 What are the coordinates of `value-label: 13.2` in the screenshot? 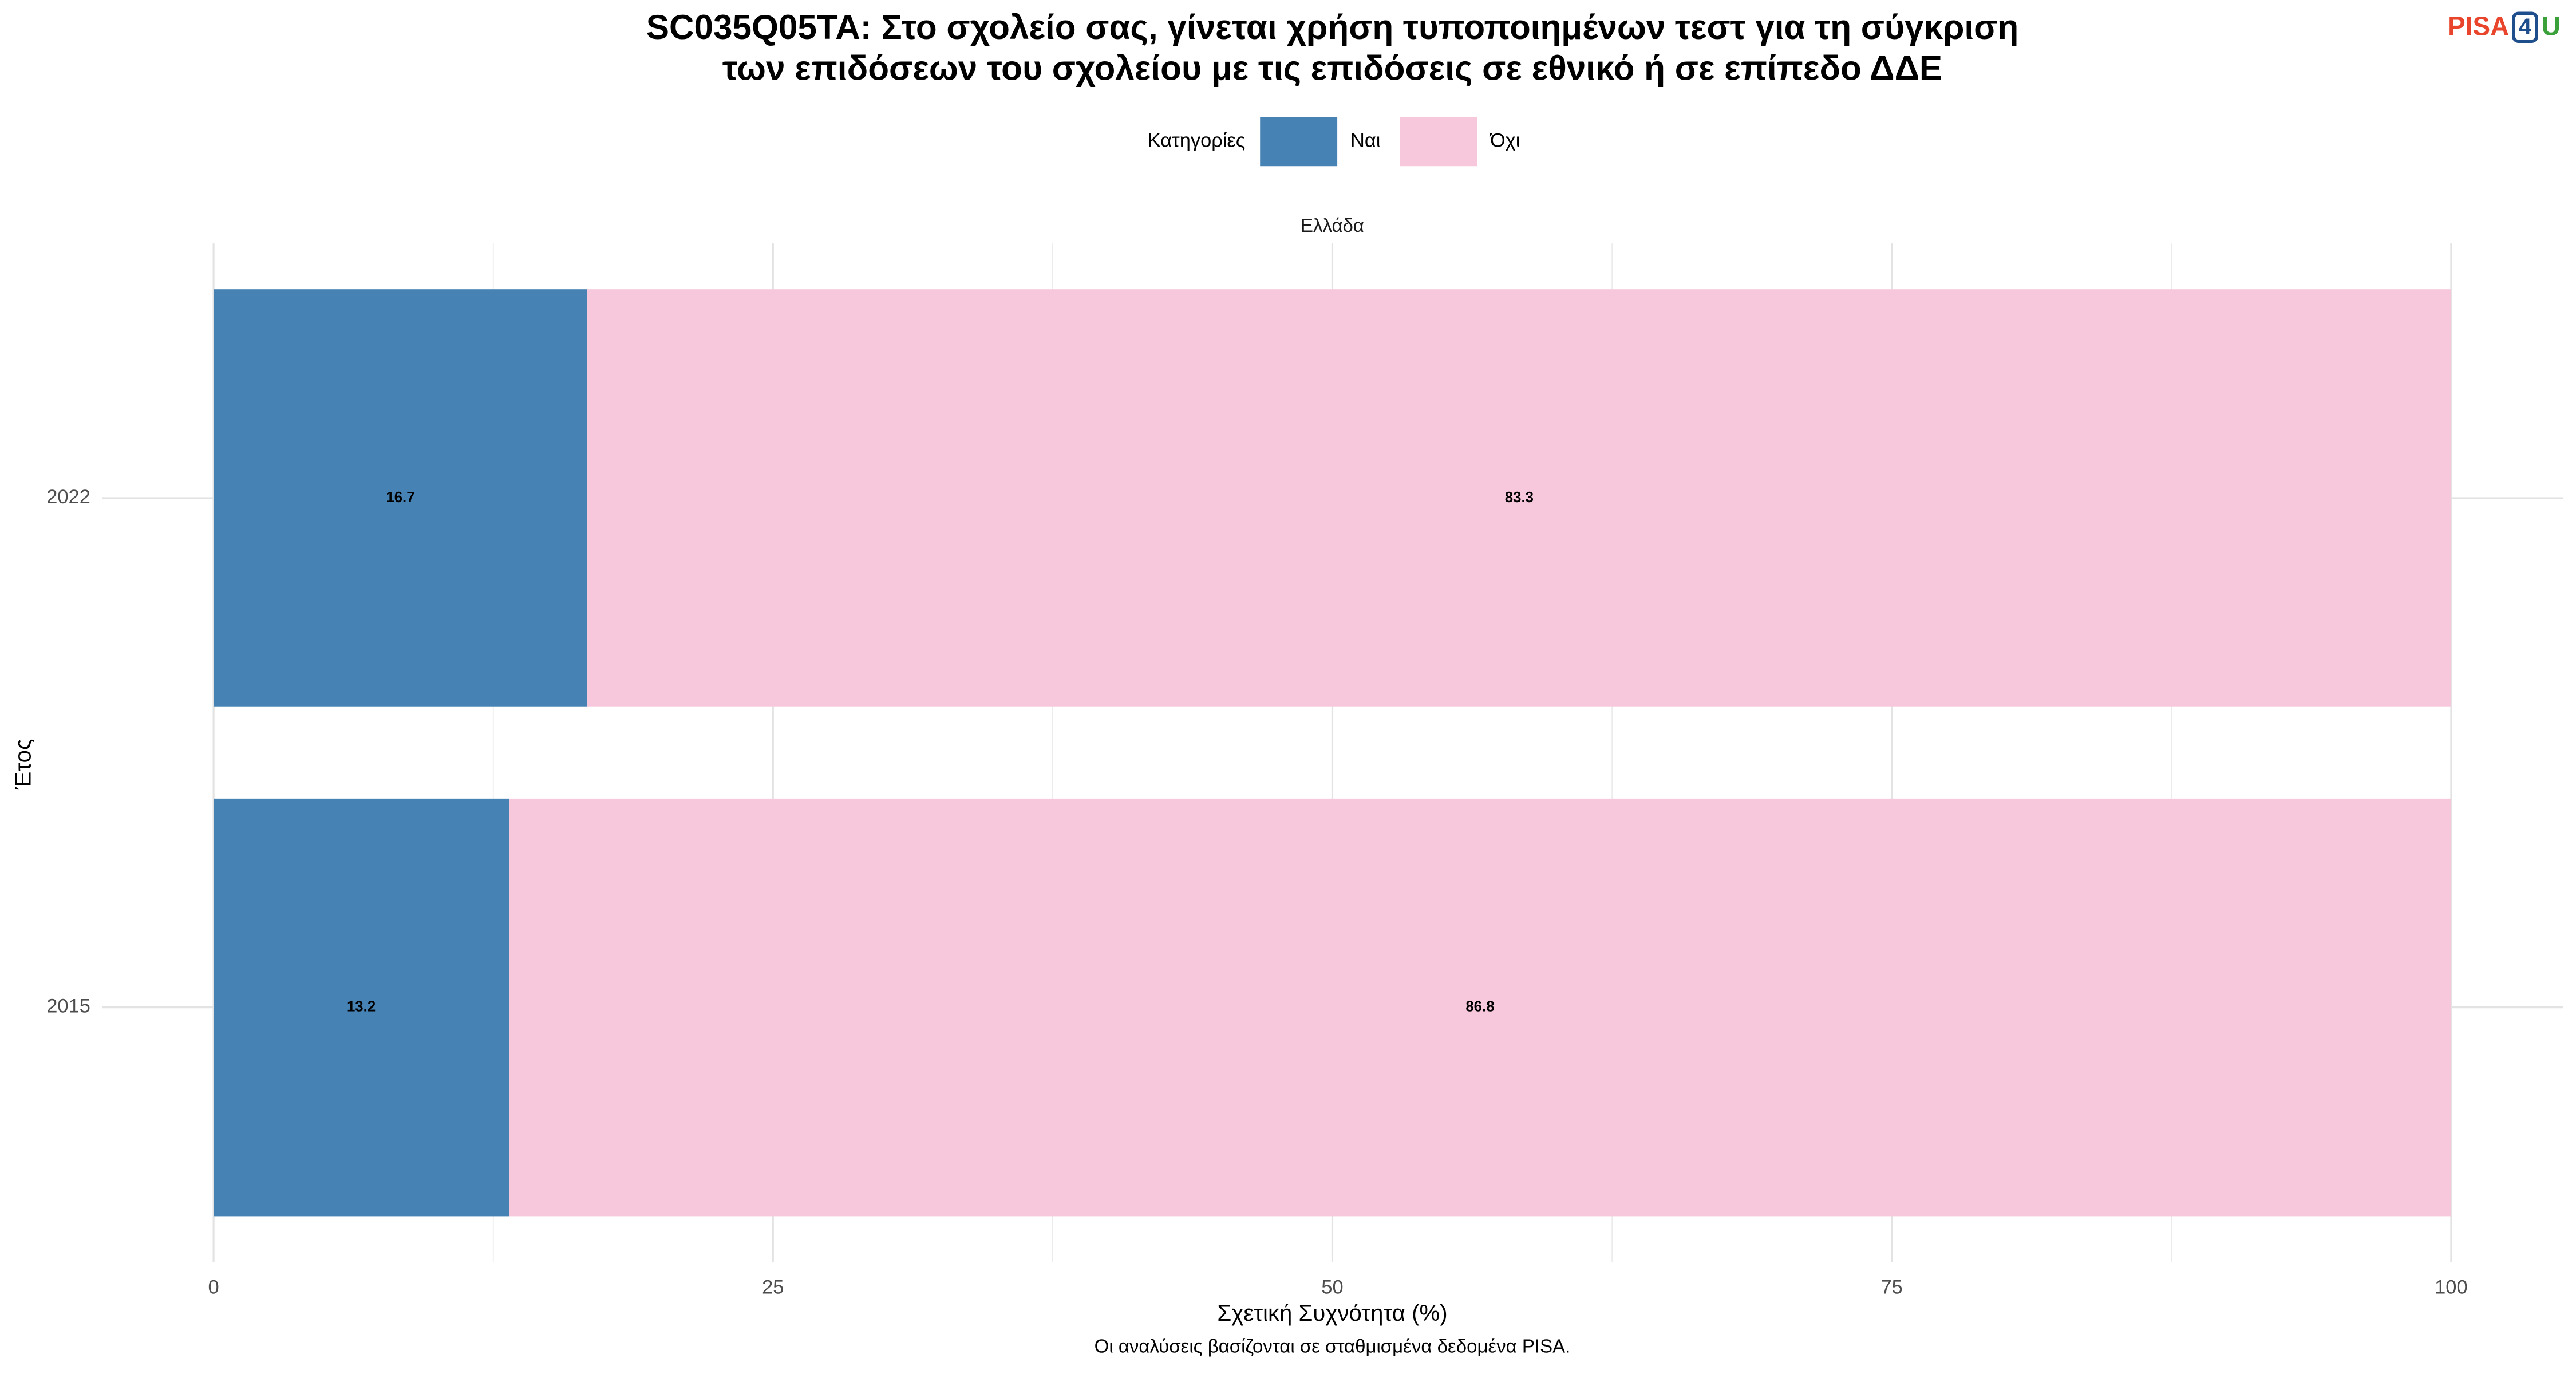 It's located at (361, 1006).